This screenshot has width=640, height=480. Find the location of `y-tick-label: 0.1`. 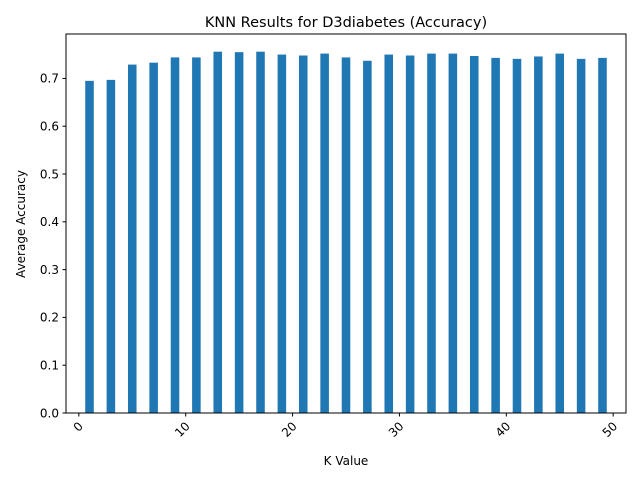

y-tick-label: 0.1 is located at coordinates (49, 366).